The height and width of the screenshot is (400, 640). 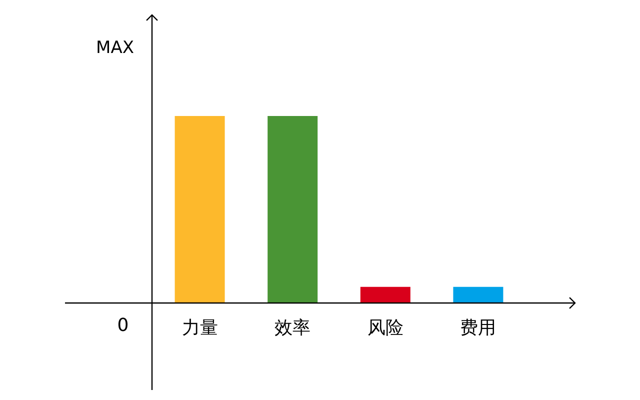 I want to click on x-tick-label: 风险, so click(x=385, y=328).